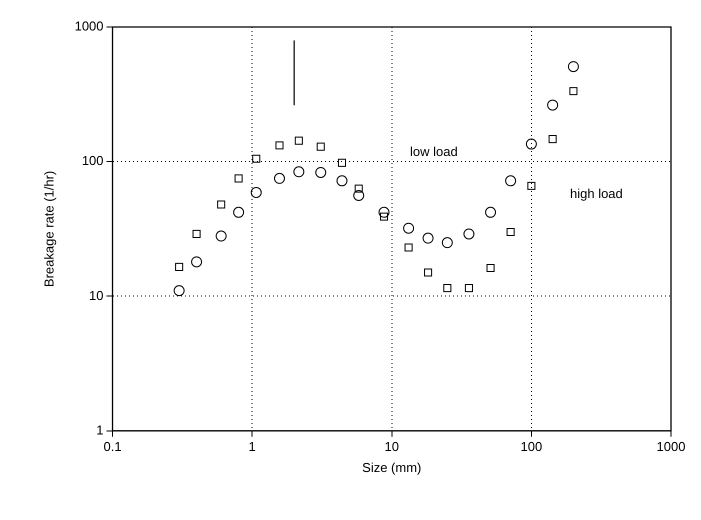 Image resolution: width=701 pixels, height=520 pixels. Describe the element at coordinates (434, 151) in the screenshot. I see `annotation: low load` at that location.